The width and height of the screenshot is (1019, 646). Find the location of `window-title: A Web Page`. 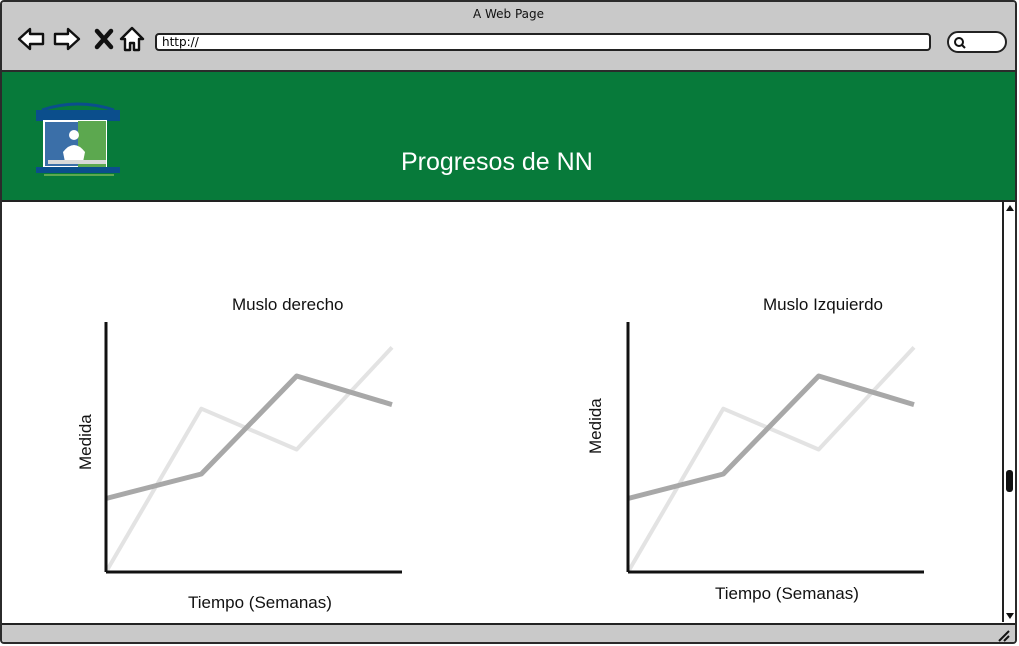

window-title: A Web Page is located at coordinates (508, 14).